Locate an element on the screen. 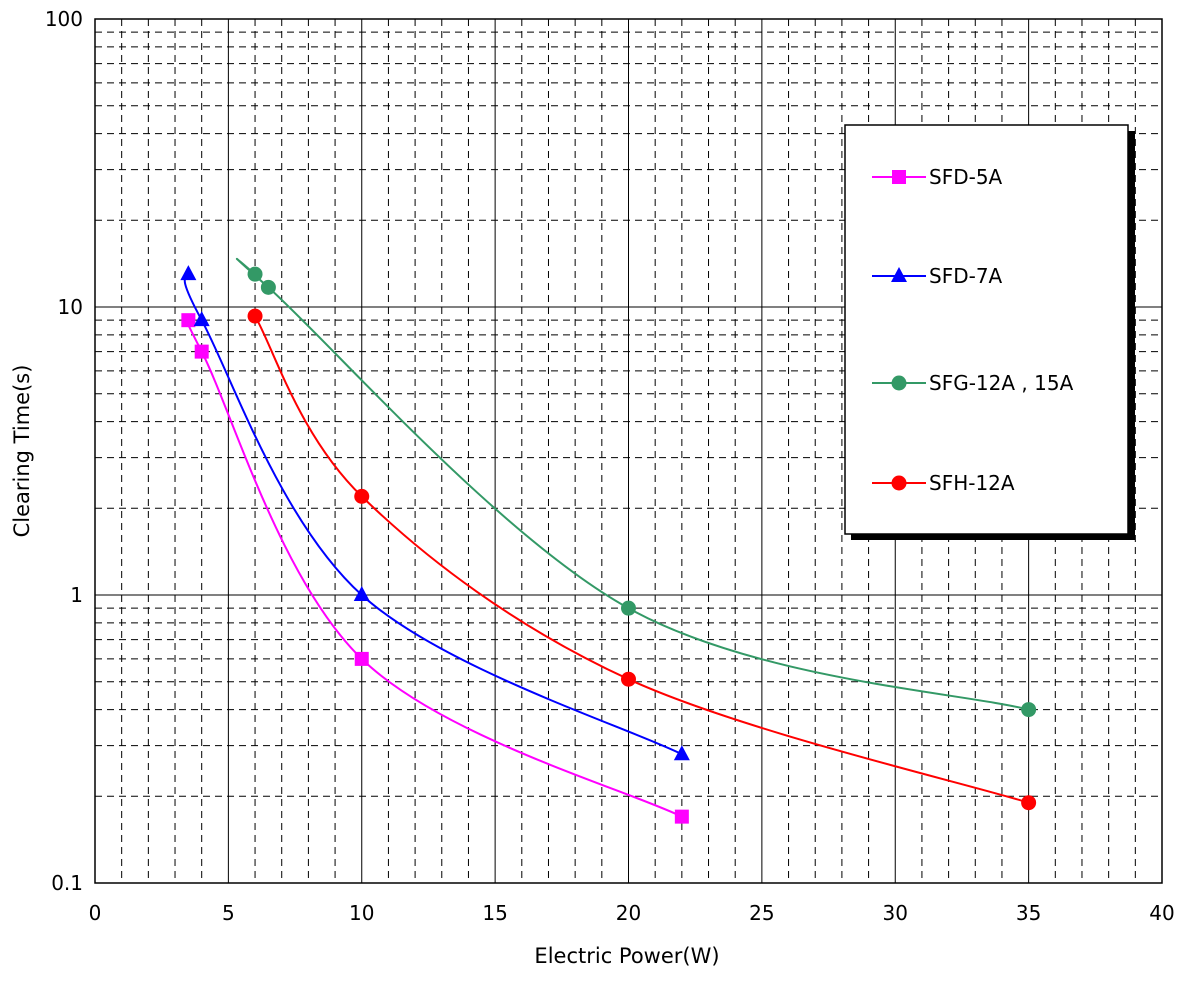 The width and height of the screenshot is (1187, 998). y-tick-label: 100 is located at coordinates (64, 19).